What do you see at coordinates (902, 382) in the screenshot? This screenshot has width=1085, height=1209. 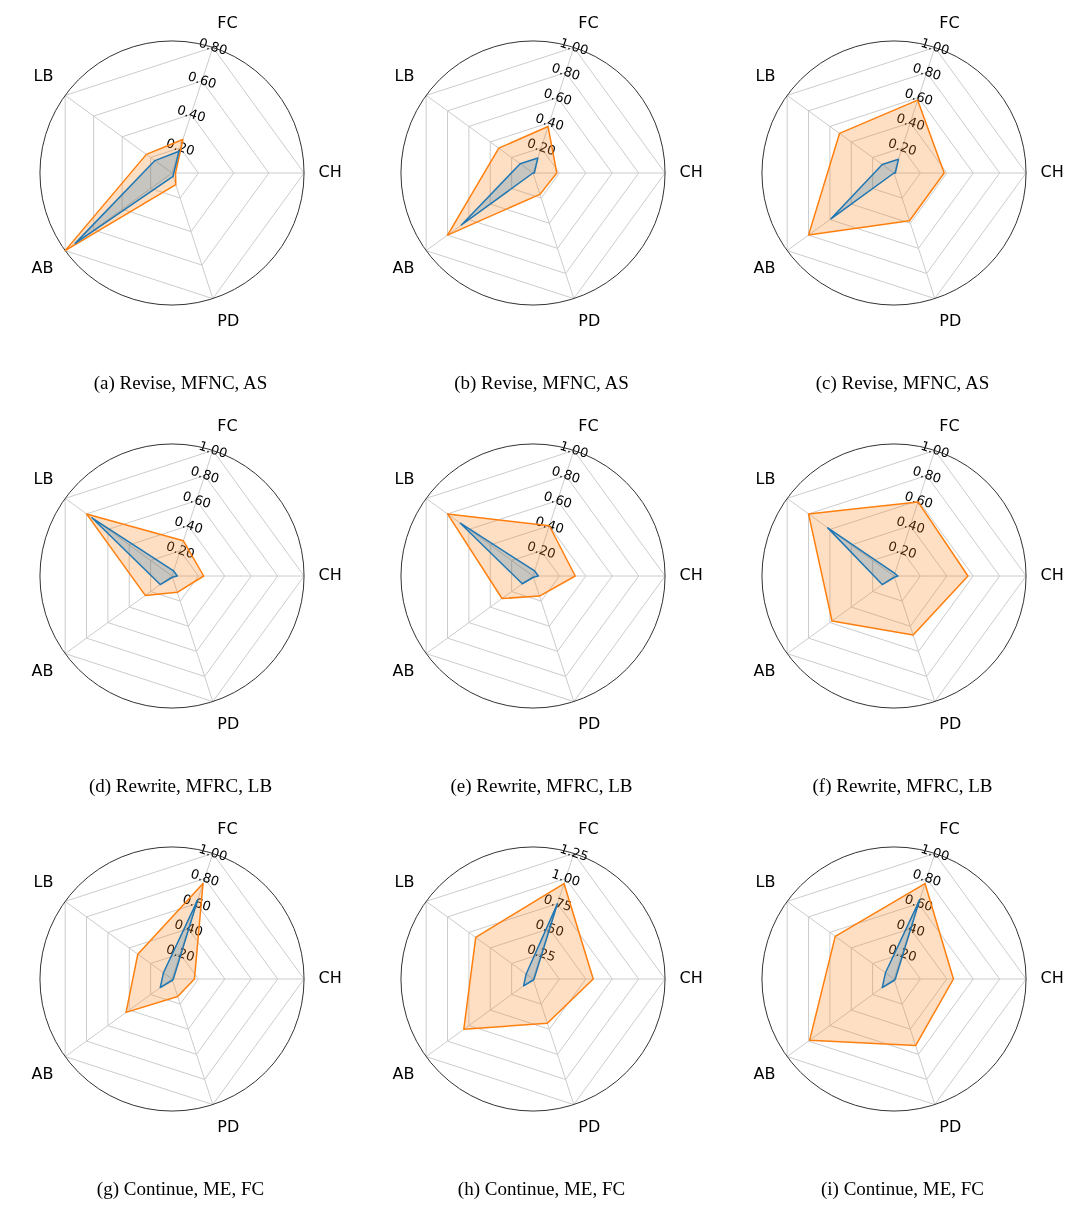 I see `text: (c) Revise, MFNC, AS` at bounding box center [902, 382].